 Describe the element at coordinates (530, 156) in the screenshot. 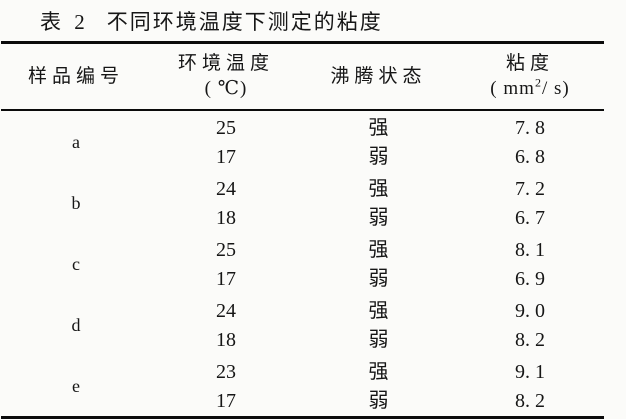

I see `viscosity-cell: 6. 8` at that location.